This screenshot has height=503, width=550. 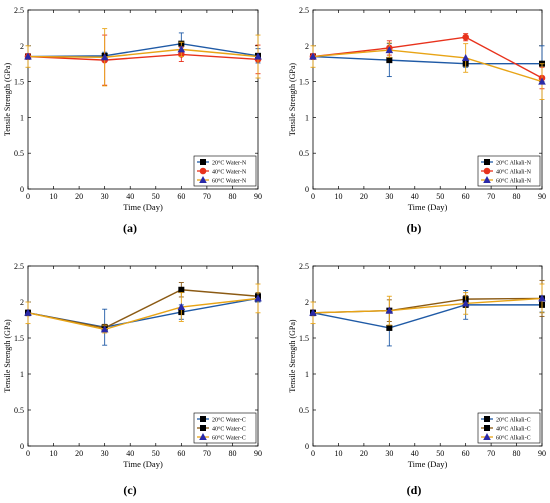 What do you see at coordinates (514, 163) in the screenshot?
I see `legend-label: 20°C Alkali-N` at bounding box center [514, 163].